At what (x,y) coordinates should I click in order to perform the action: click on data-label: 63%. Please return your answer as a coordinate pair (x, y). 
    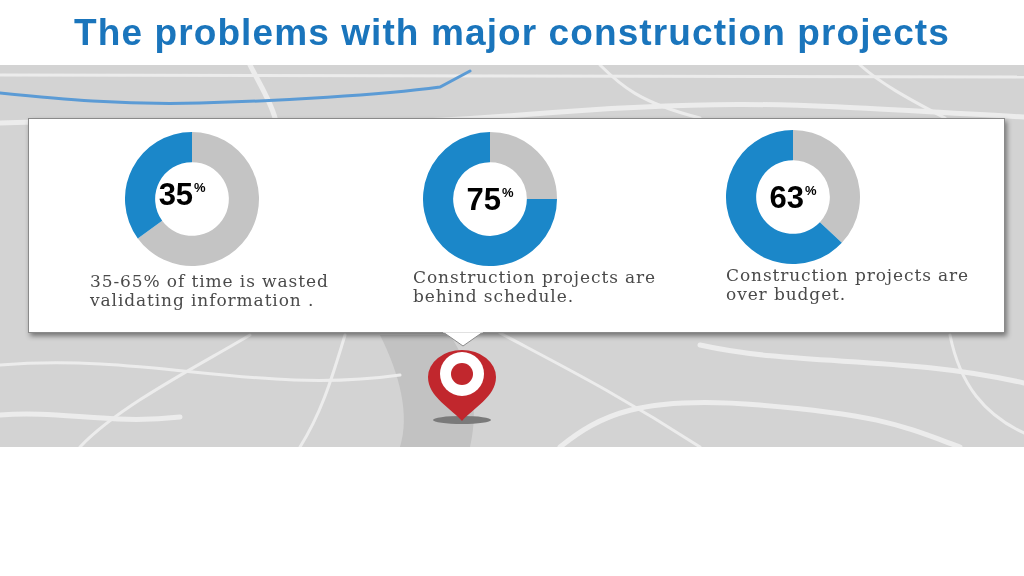
    Looking at the image, I should click on (793, 197).